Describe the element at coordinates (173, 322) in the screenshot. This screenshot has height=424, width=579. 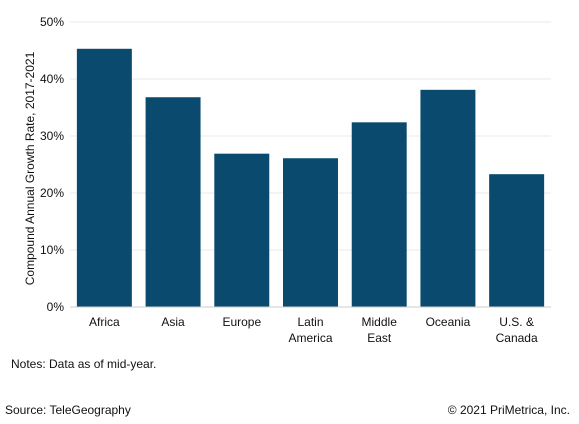
I see `x-tick-label: Asia` at that location.